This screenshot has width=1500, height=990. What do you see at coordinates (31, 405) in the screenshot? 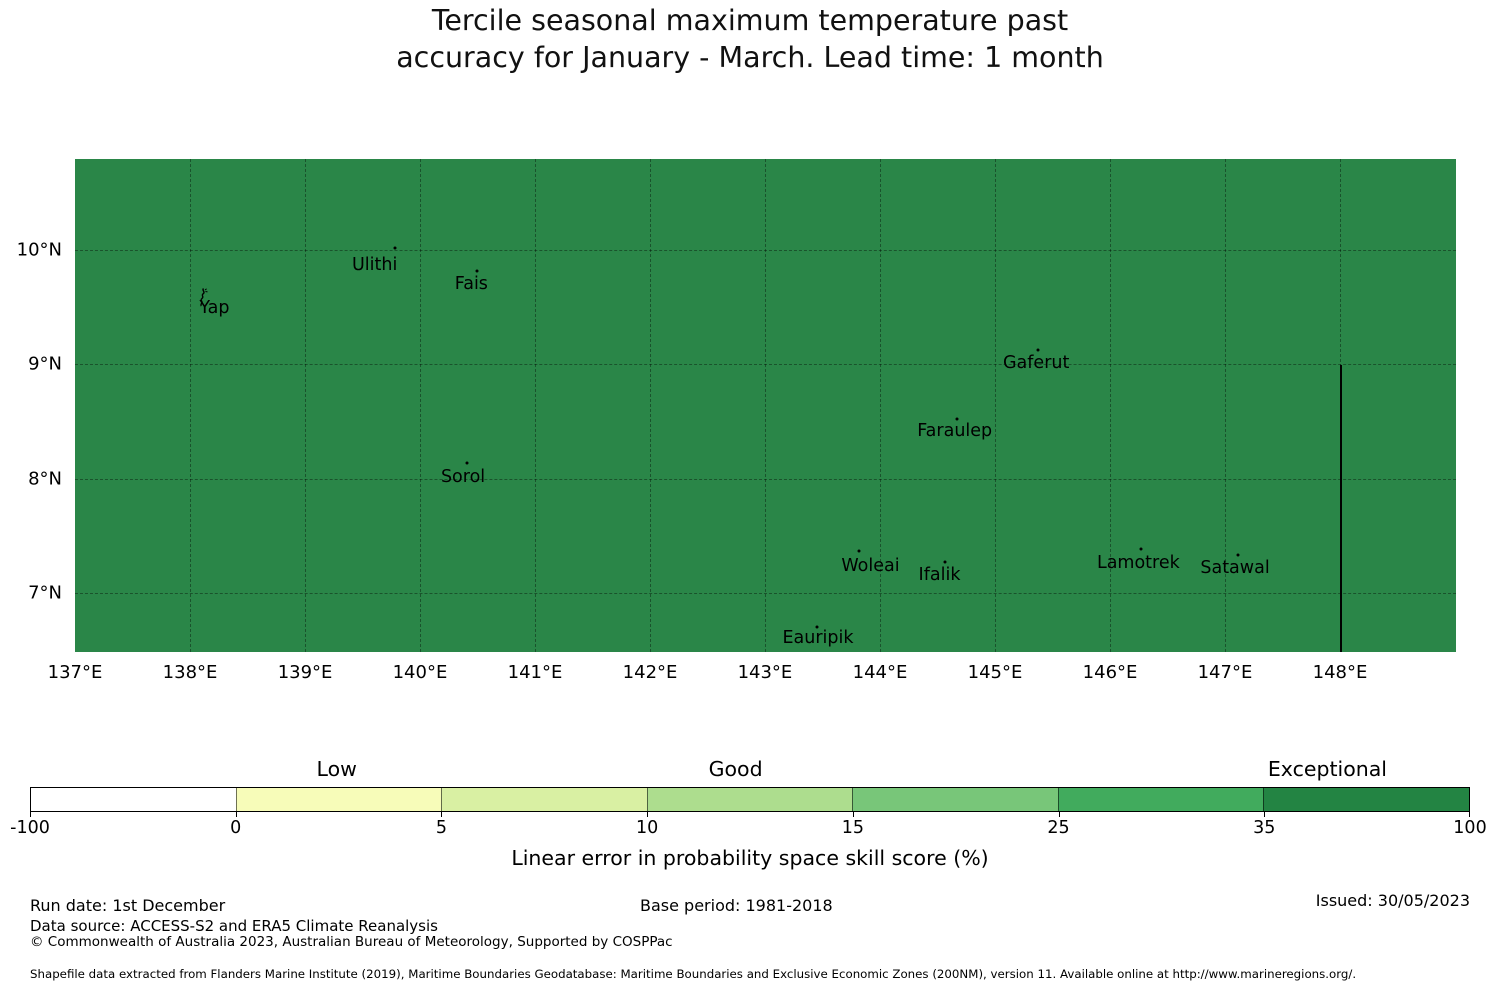
I see `y-axis: 10°N 9°N 8°N 7°N` at bounding box center [31, 405].